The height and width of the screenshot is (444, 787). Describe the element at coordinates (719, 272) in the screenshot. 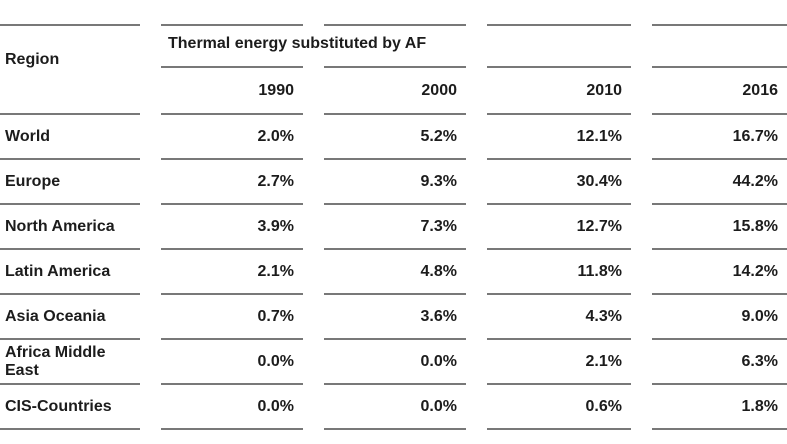

I see `value-cell: 14.2%` at that location.